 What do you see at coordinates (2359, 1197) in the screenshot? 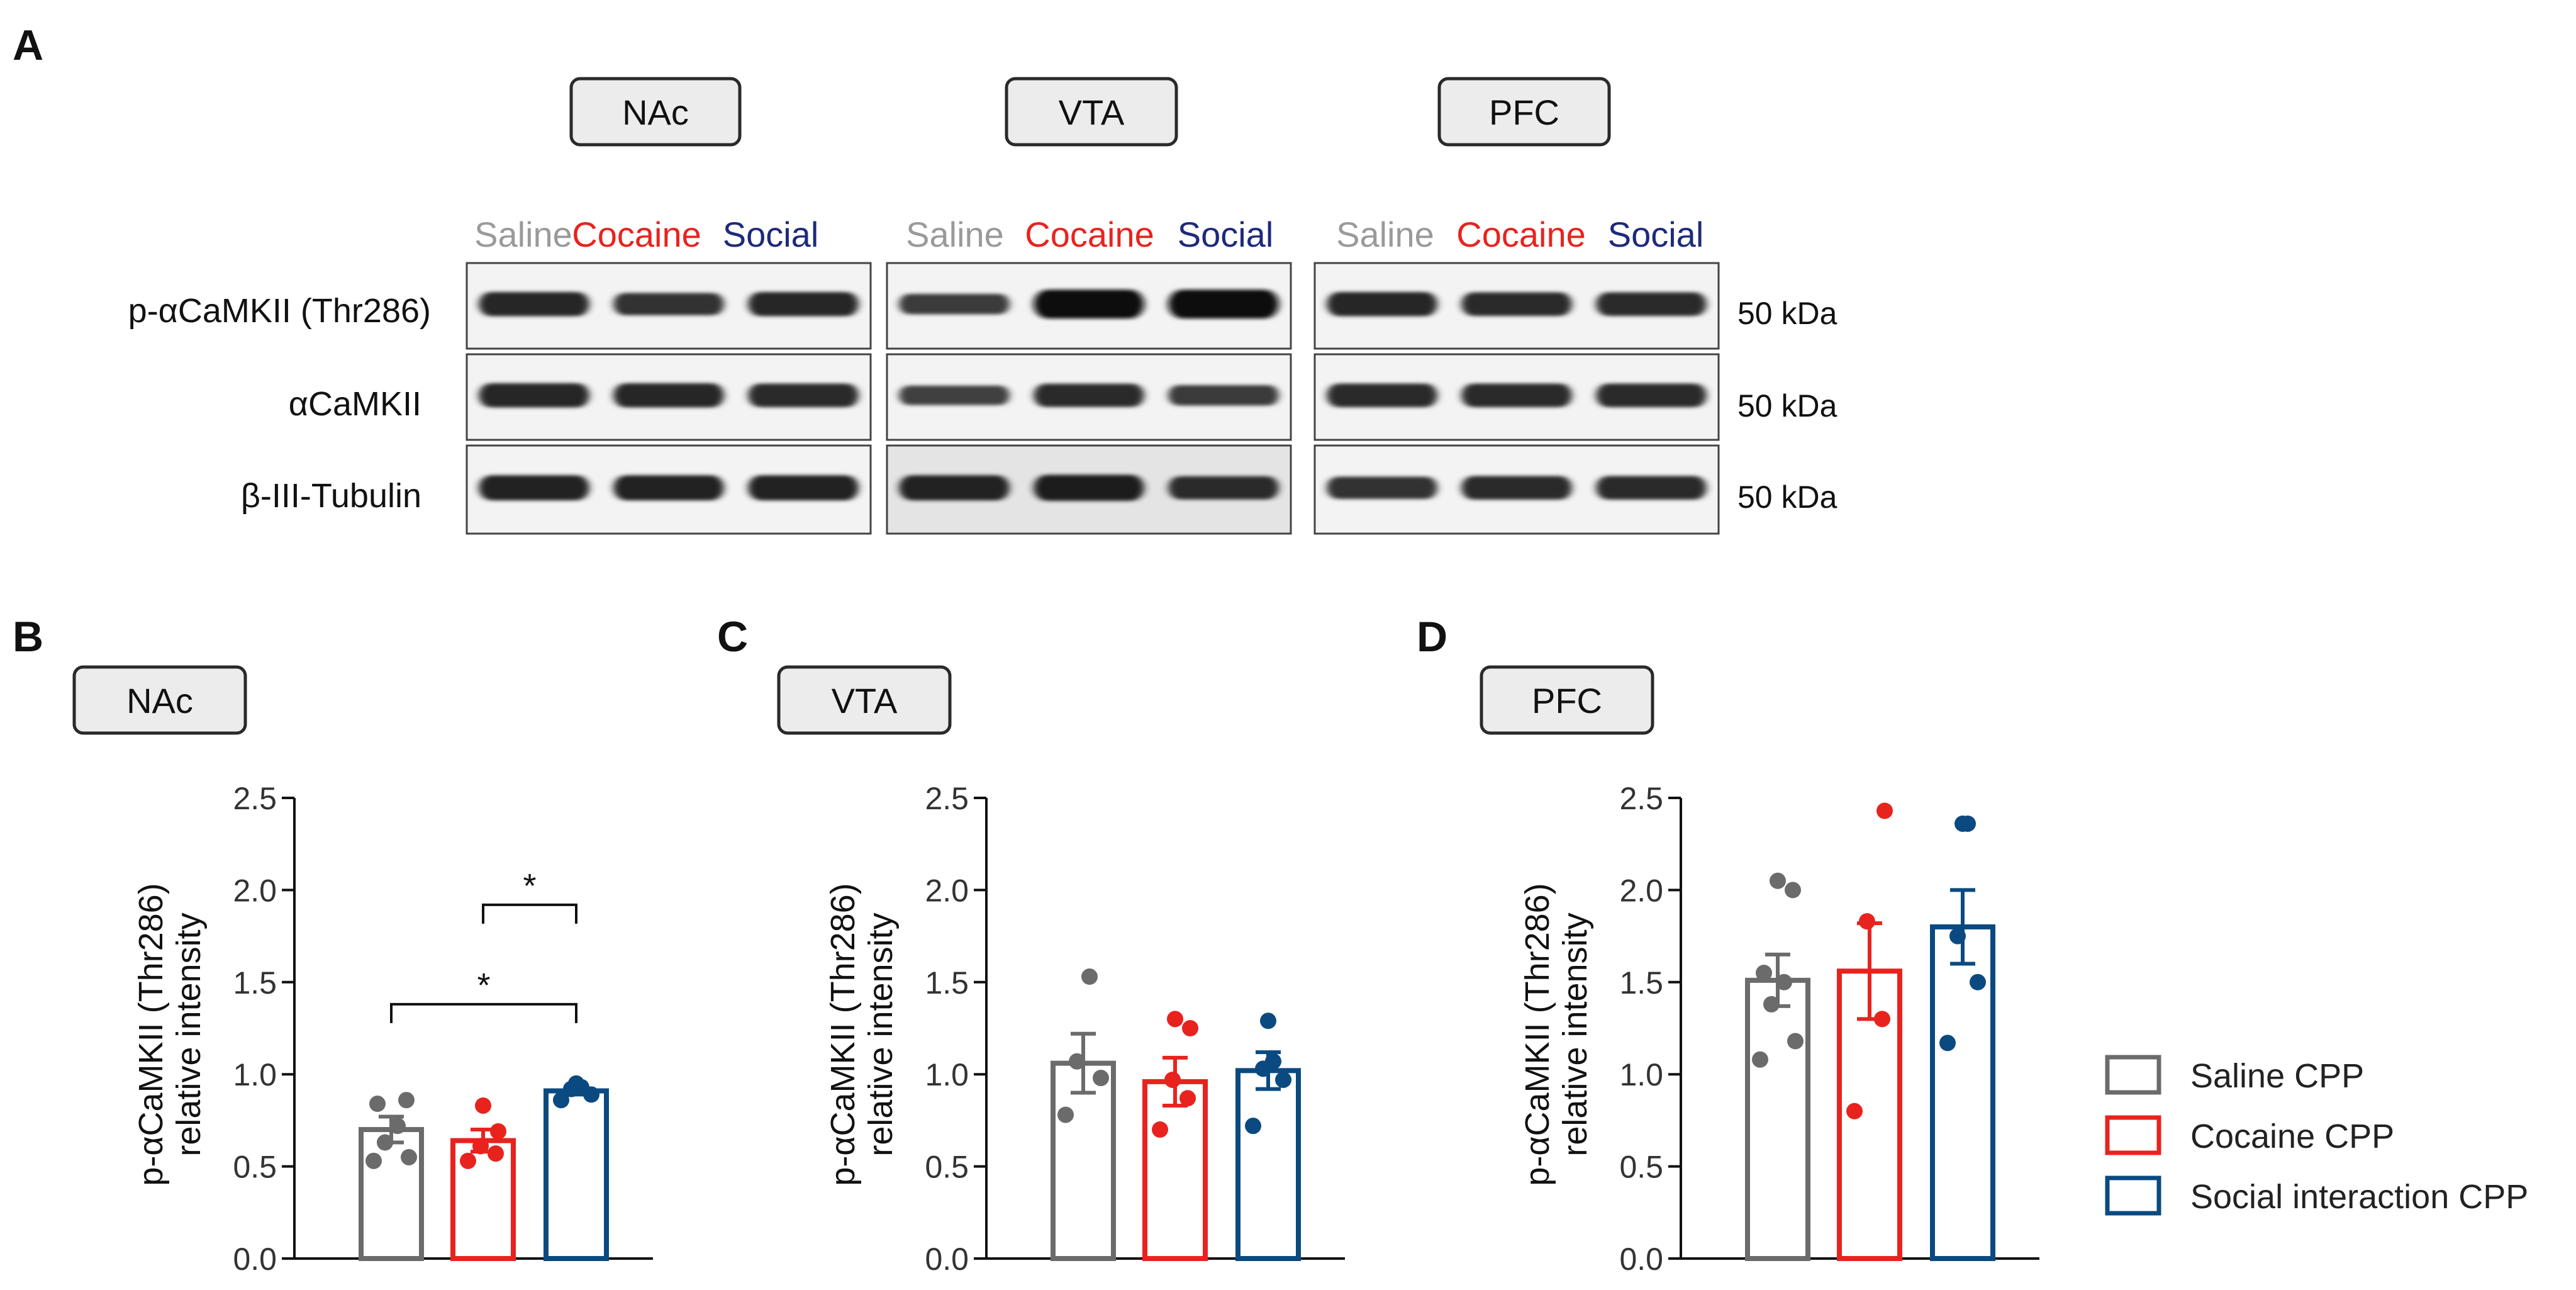
I see `legend-label: Social interaction CPP` at bounding box center [2359, 1197].